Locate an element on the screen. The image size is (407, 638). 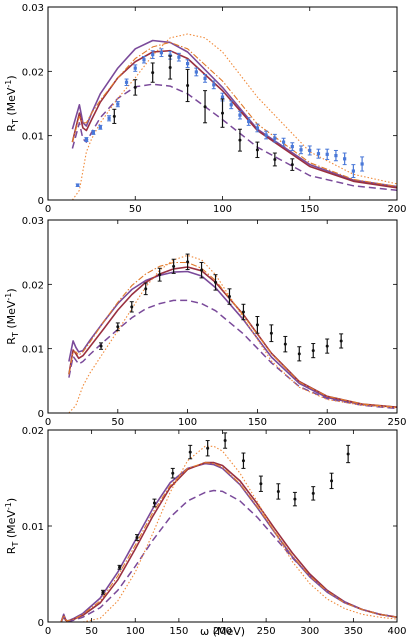
y-tick-label: 0.01 is located at coordinates (33, 350).